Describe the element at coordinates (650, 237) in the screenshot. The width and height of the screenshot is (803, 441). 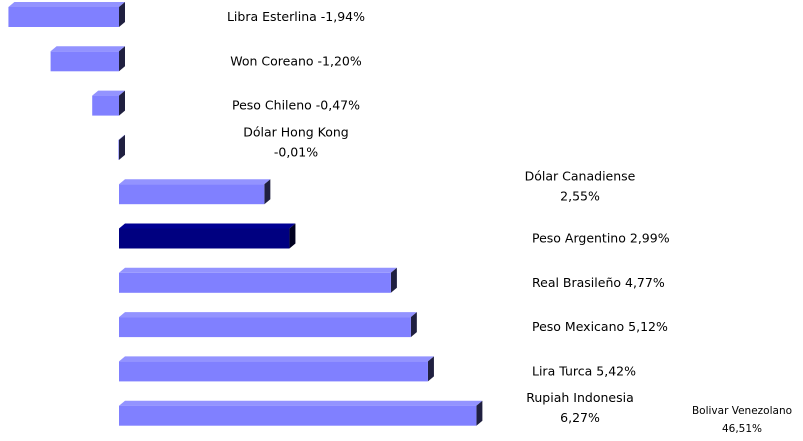
I see `value-label: 2,99%` at that location.